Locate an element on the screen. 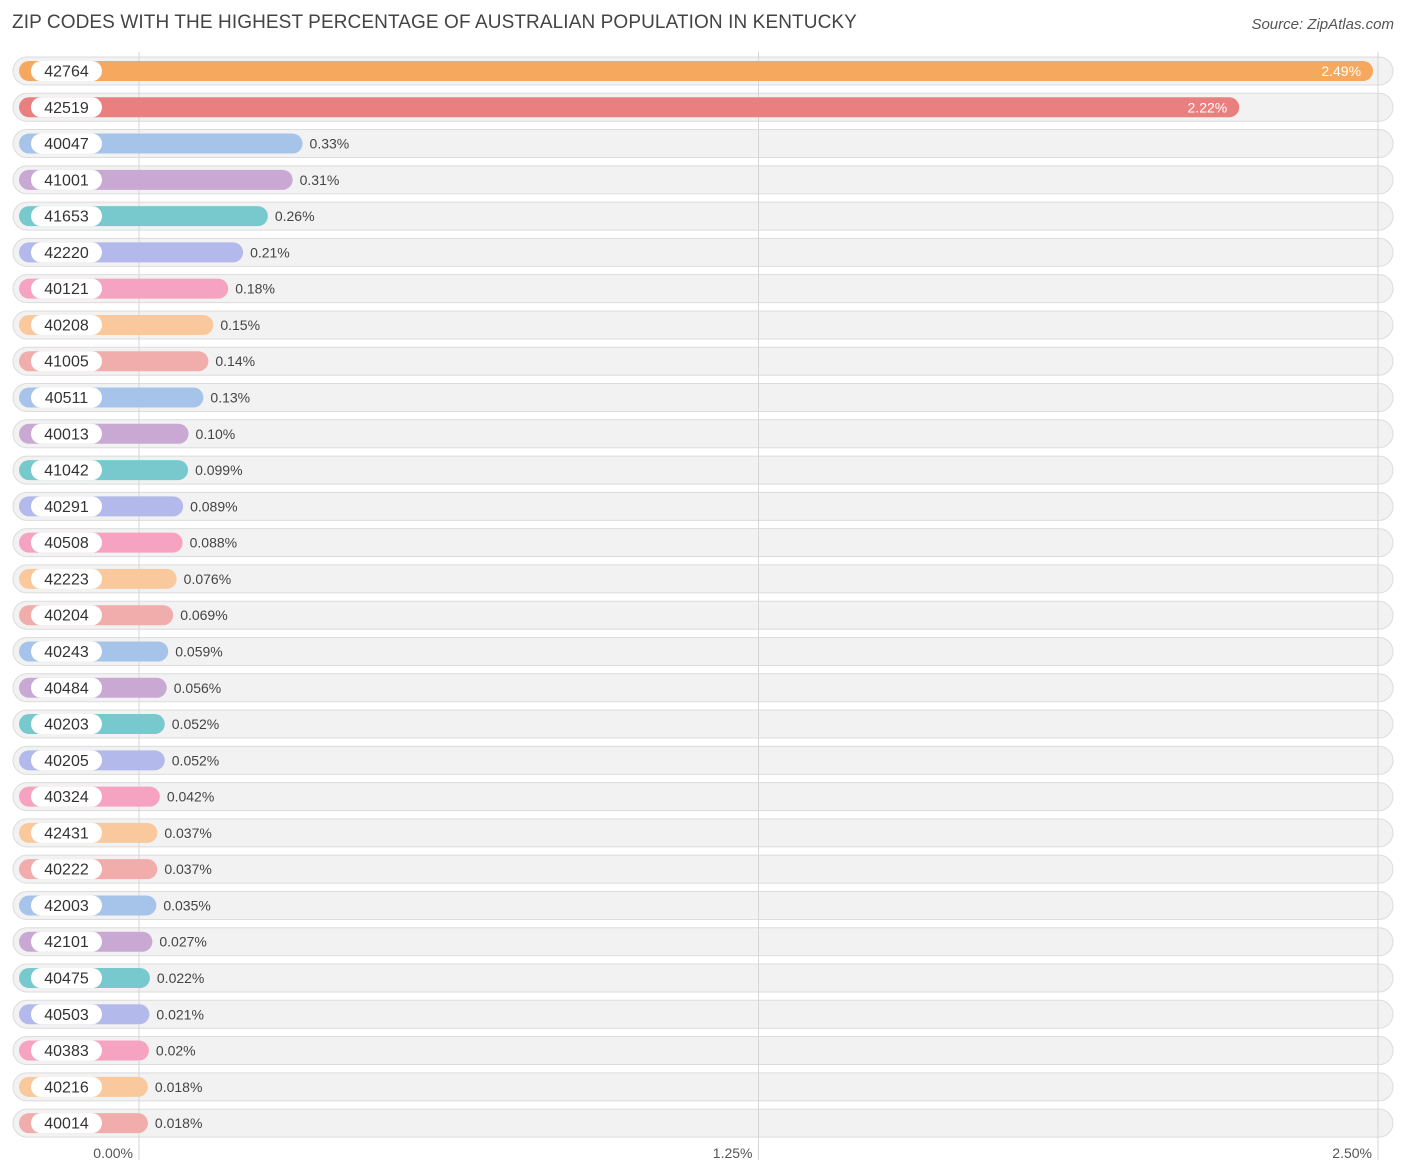 The image size is (1406, 1174). category-label: 40013 is located at coordinates (66, 434).